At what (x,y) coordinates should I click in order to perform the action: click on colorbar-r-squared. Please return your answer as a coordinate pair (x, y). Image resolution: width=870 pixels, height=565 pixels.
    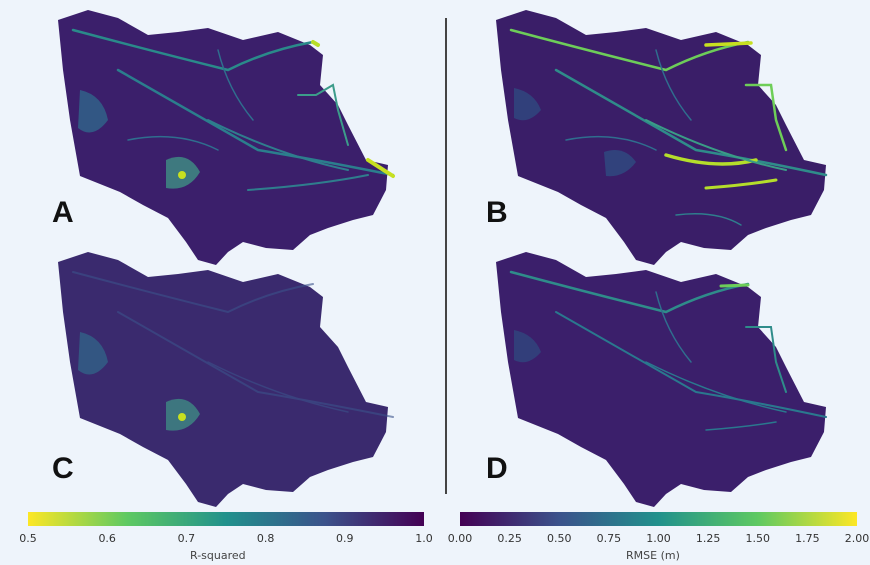
    Looking at the image, I should click on (226, 519).